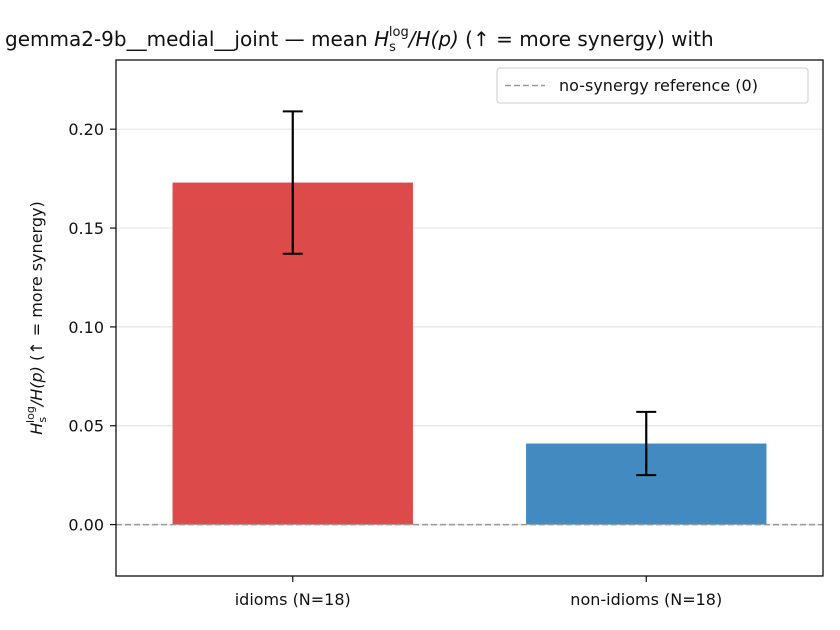 This screenshot has height=630, width=840. I want to click on y-tick-label: 0.10, so click(86, 327).